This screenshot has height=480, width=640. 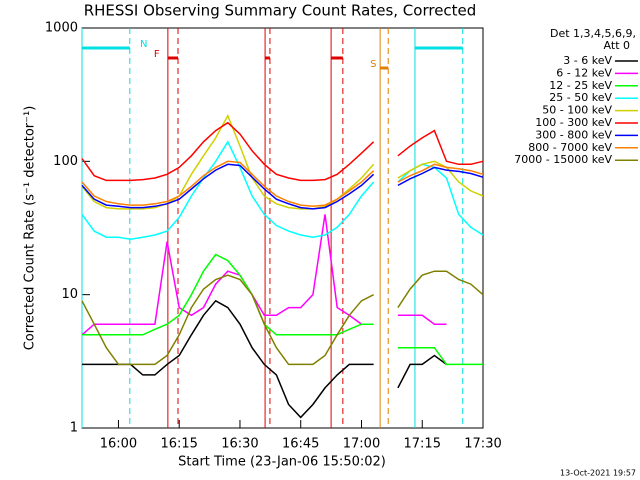 I want to click on x-tick-label: 17:15, so click(x=422, y=444).